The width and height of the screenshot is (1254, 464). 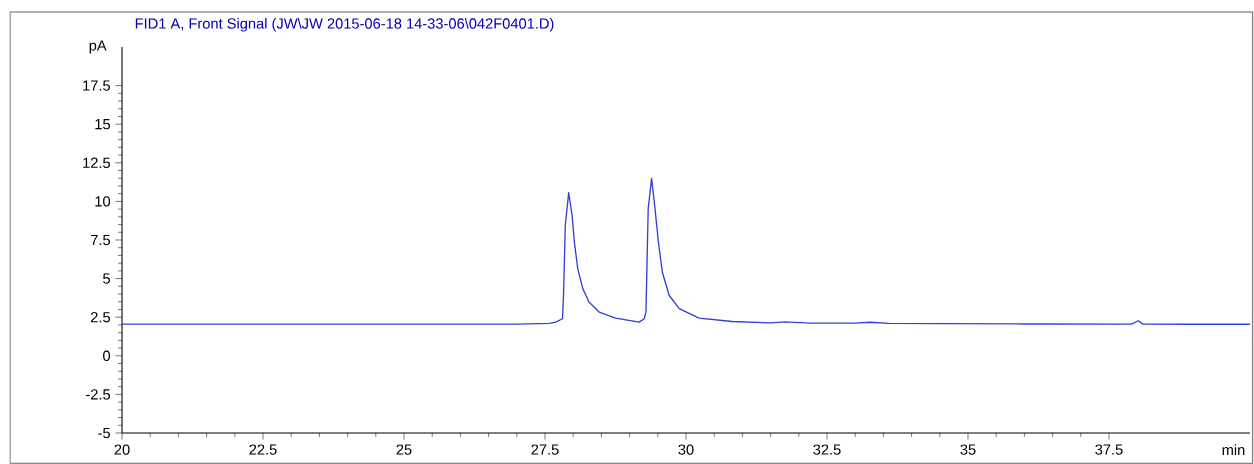 What do you see at coordinates (97, 85) in the screenshot?
I see `y-tick-label: 17.5` at bounding box center [97, 85].